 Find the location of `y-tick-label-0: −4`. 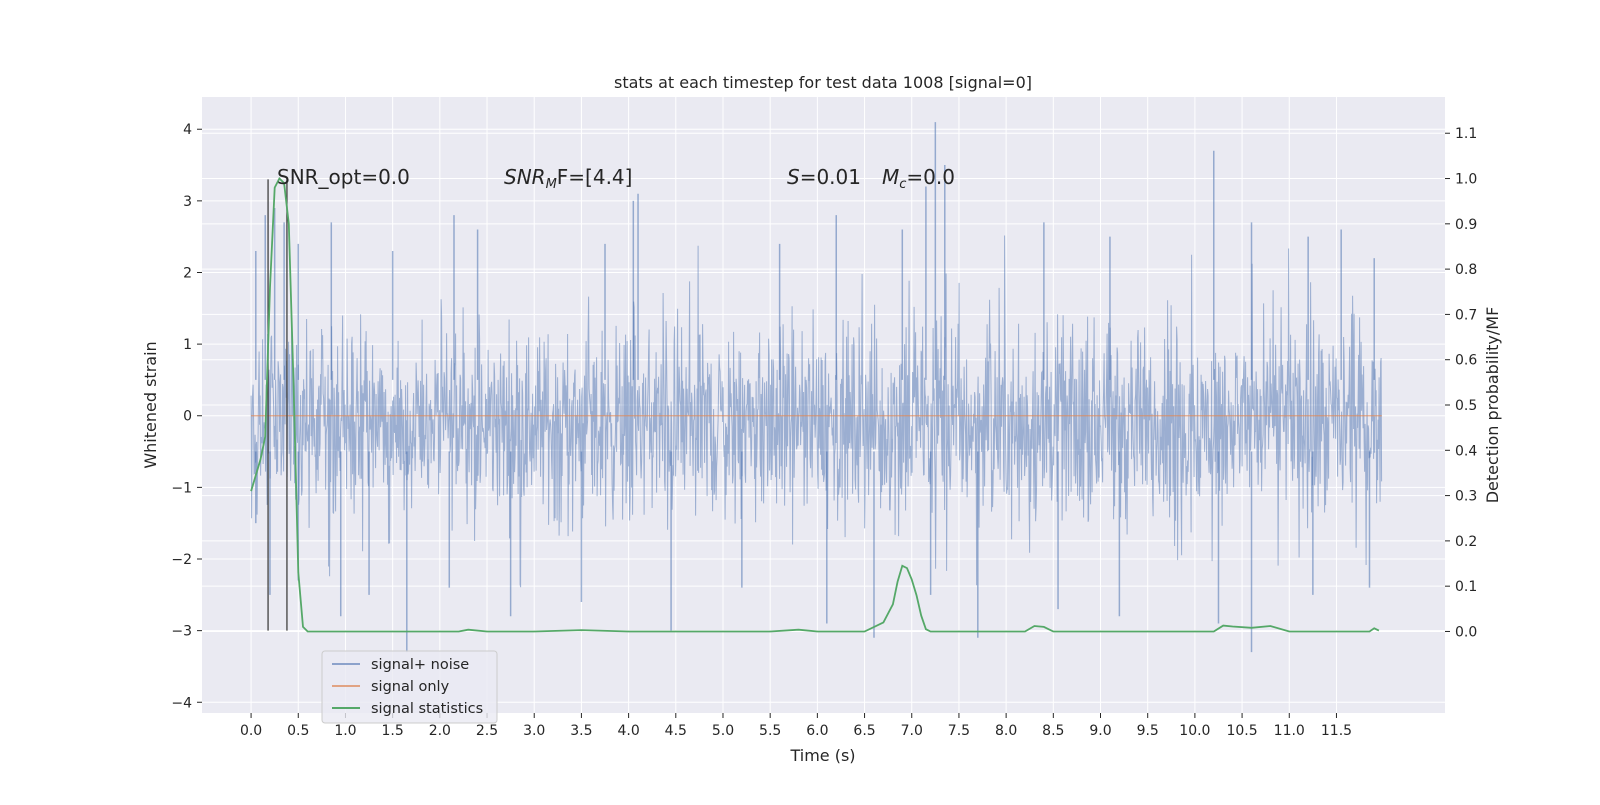

y-tick-label-0: −4 is located at coordinates (181, 703).